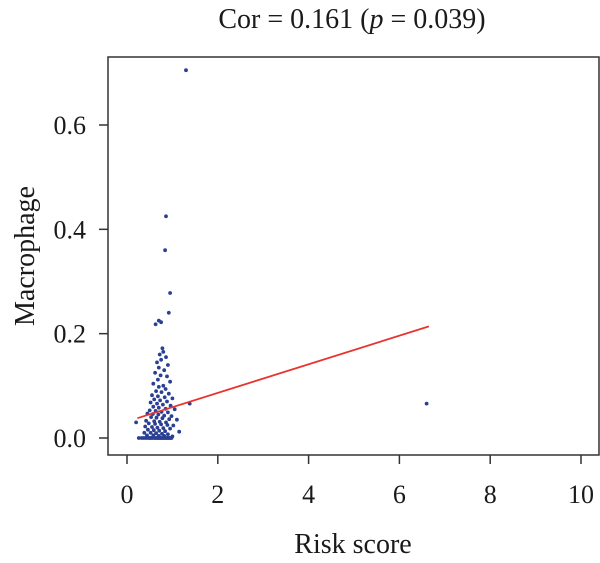 The height and width of the screenshot is (563, 600). Describe the element at coordinates (70, 438) in the screenshot. I see `y-tick-label: 0.0` at that location.